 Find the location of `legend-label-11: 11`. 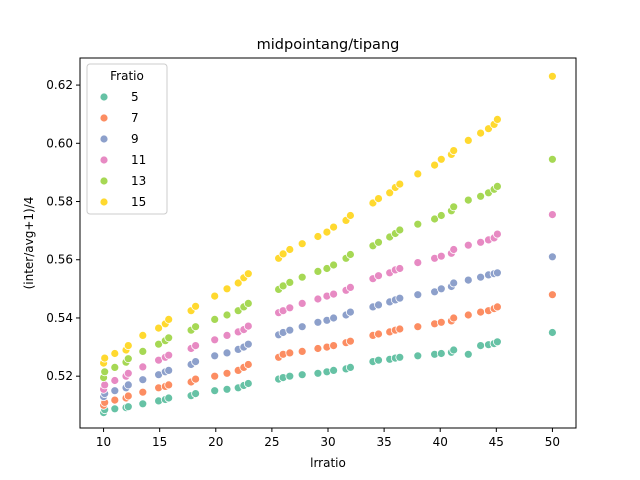

legend-label-11: 11 is located at coordinates (138, 160).